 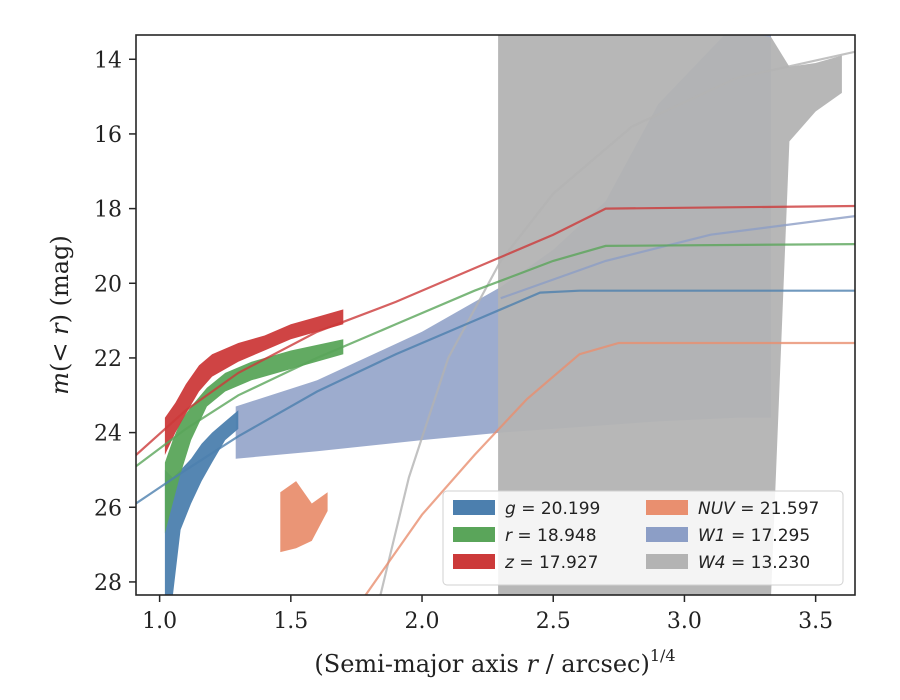 I want to click on legend-label-nuv: NUV = 21.597, so click(x=758, y=509).